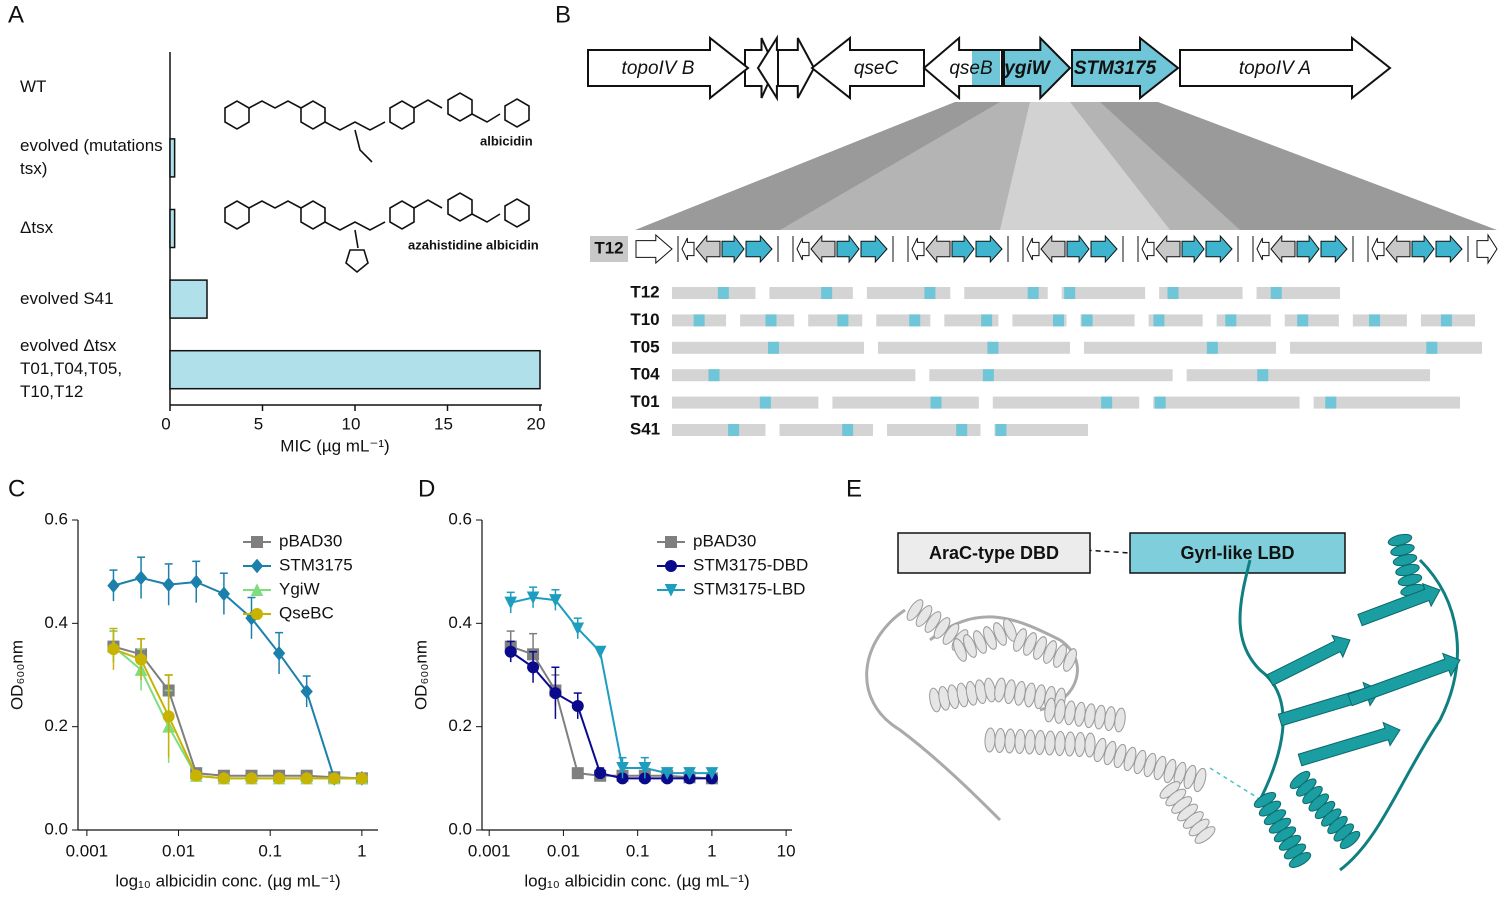 The width and height of the screenshot is (1500, 901). Describe the element at coordinates (258, 423) in the screenshot. I see `x-tick-label: 5` at that location.